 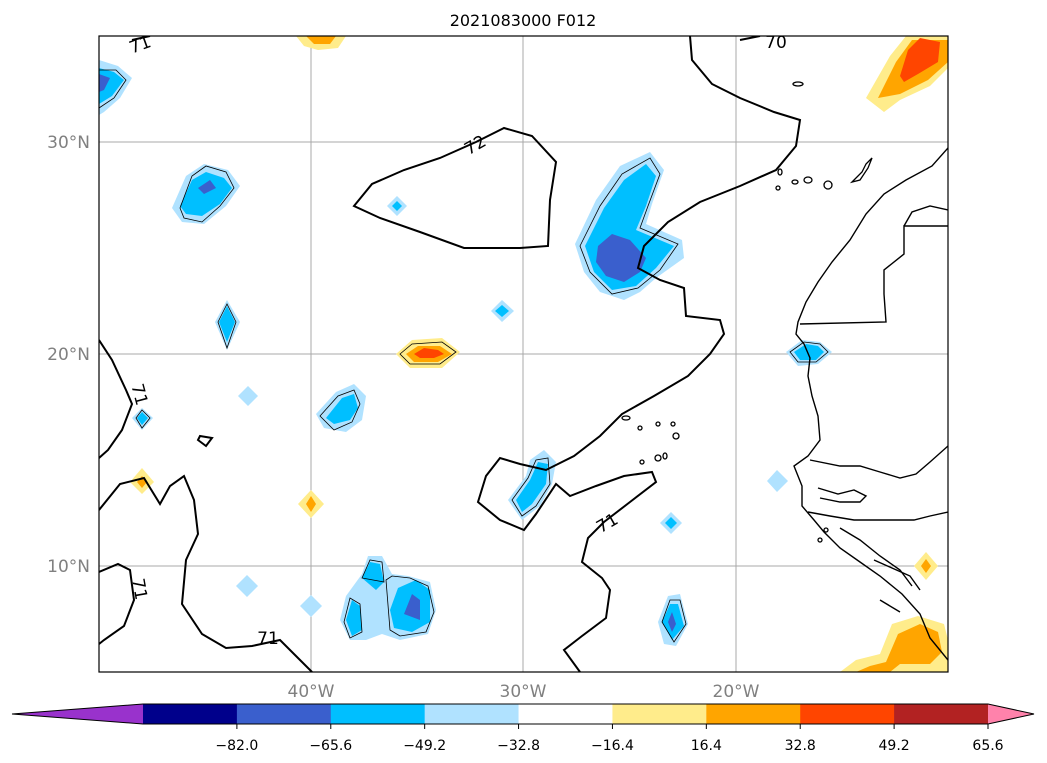 What do you see at coordinates (518, 746) in the screenshot?
I see `colorbar-tick-label: −32.8` at bounding box center [518, 746].